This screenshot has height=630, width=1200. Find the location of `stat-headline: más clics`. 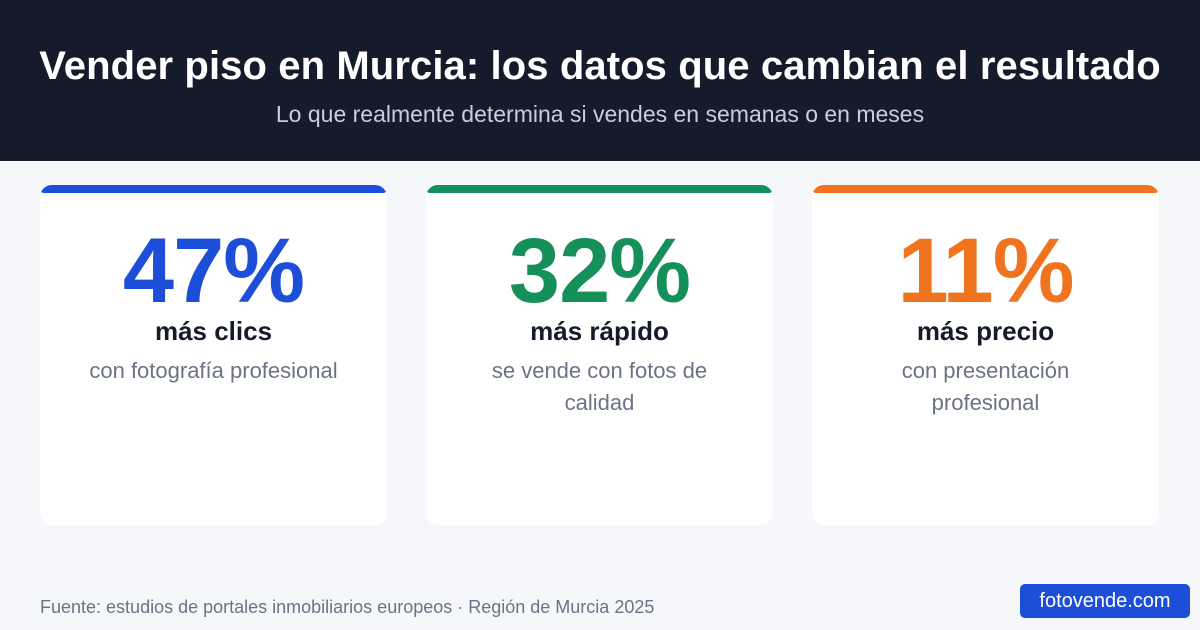

stat-headline: más clics is located at coordinates (213, 331).